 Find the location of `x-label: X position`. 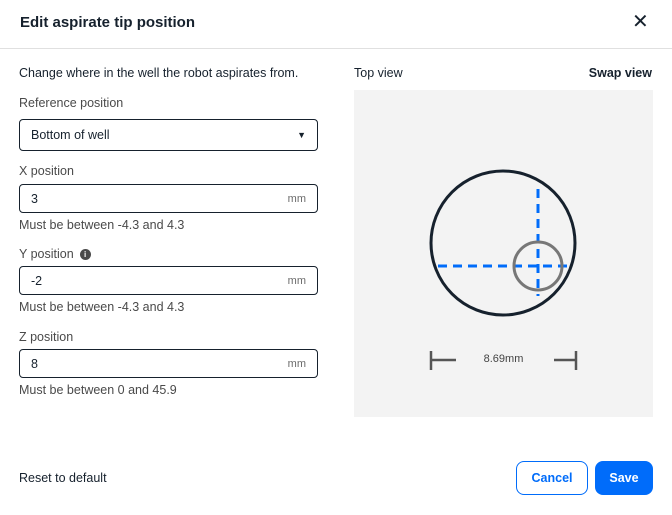

x-label: X position is located at coordinates (46, 171).